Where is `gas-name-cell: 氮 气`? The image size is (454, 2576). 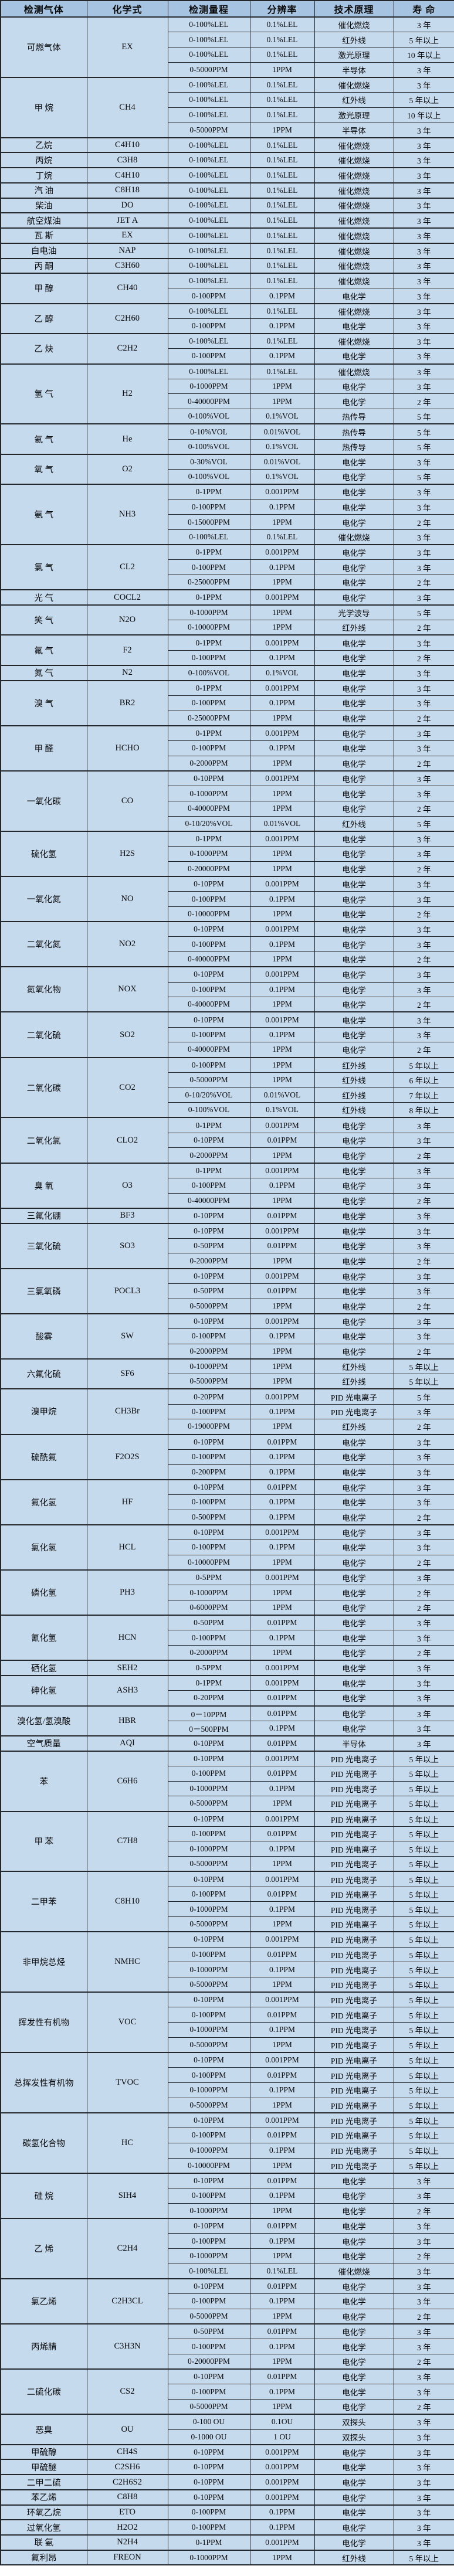 gas-name-cell: 氮 气 is located at coordinates (43, 672).